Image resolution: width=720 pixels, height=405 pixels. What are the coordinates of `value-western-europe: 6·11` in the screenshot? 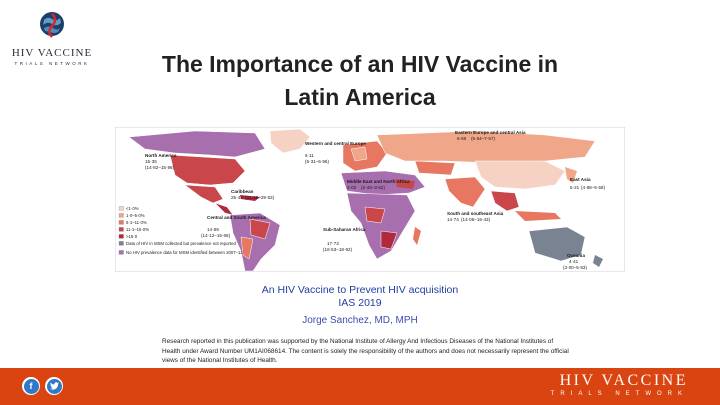 It's located at (309, 155).